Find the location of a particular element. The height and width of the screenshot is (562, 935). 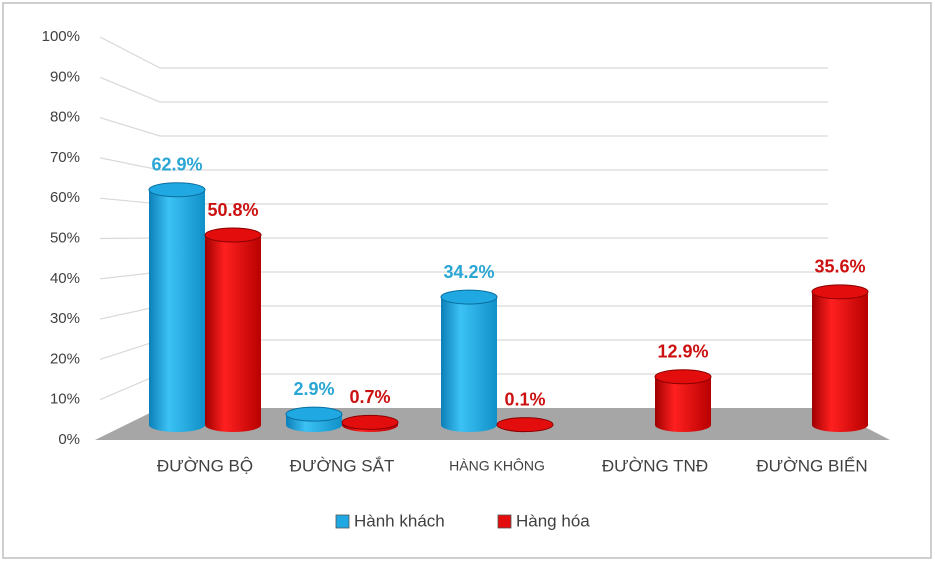

data-label: 34.2% is located at coordinates (468, 272).